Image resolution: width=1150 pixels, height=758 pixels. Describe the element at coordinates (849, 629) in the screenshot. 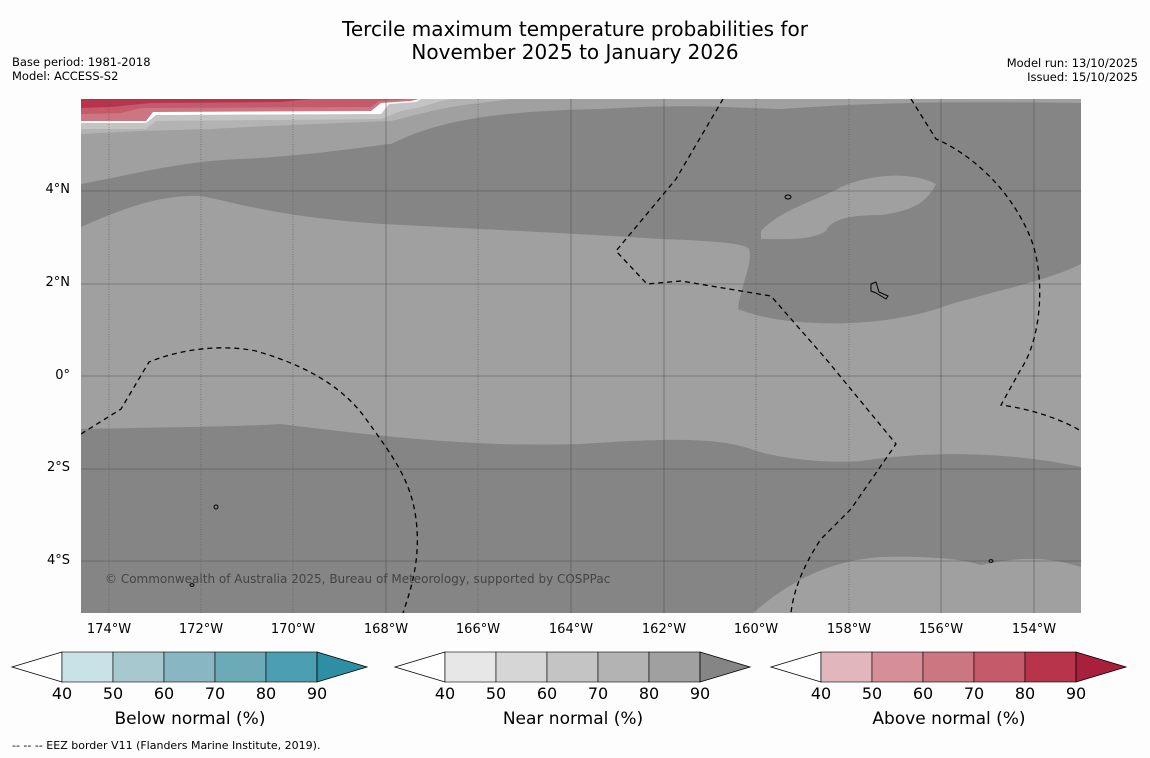

I see `lon-label-158w: 158°W` at that location.